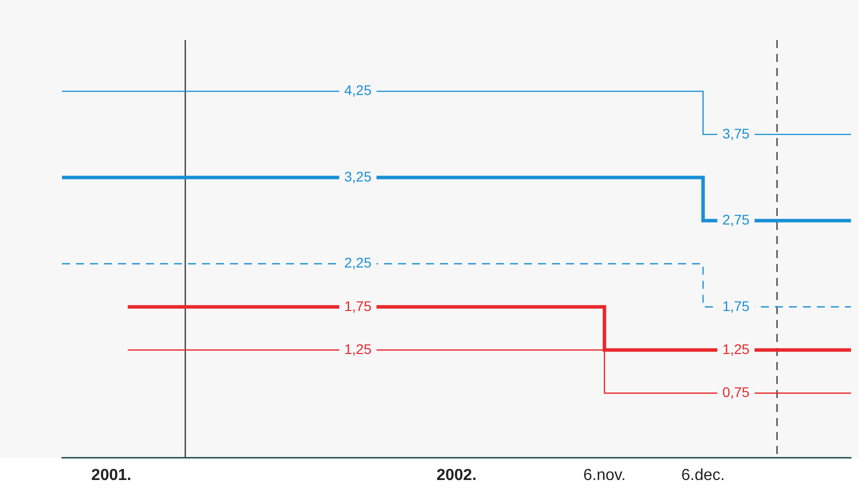 Image resolution: width=859 pixels, height=497 pixels. Describe the element at coordinates (736, 133) in the screenshot. I see `data-label: 3,75` at that location.